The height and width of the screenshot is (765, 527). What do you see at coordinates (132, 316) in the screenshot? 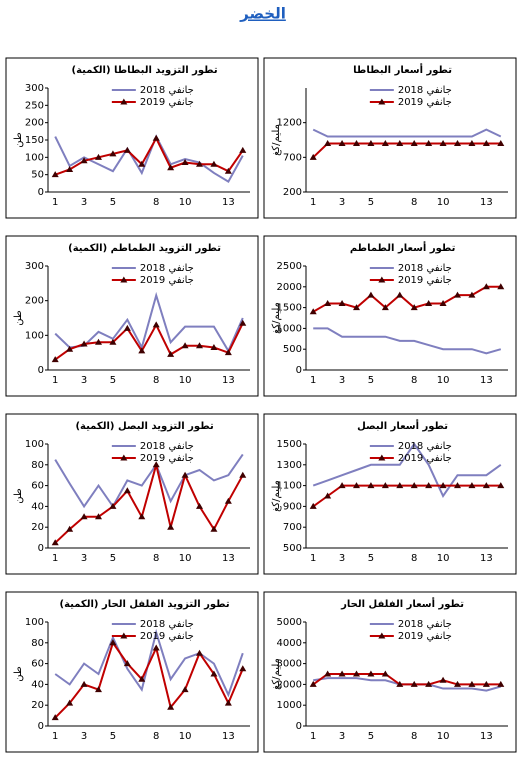
I see `panel-frame` at bounding box center [132, 316].